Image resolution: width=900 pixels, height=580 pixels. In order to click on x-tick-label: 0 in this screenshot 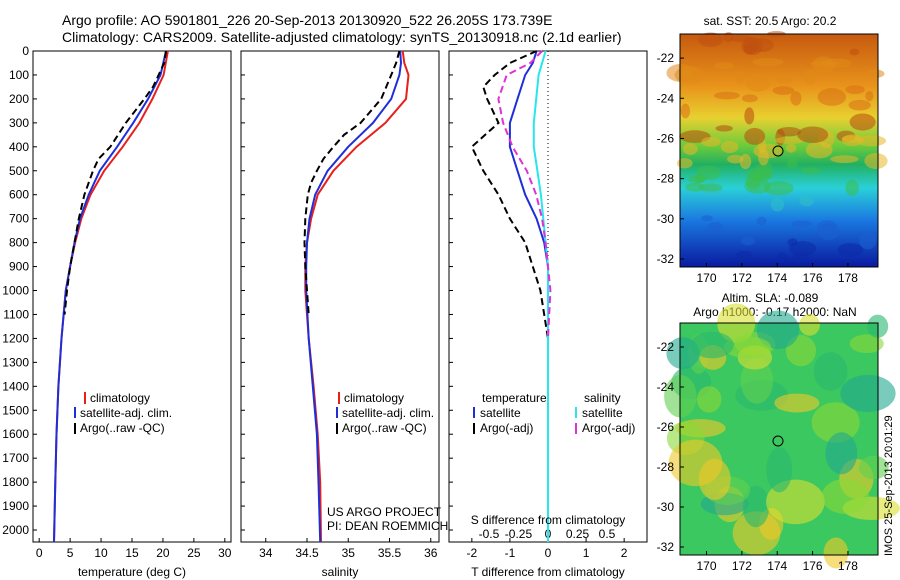, I will do `click(548, 553)`.